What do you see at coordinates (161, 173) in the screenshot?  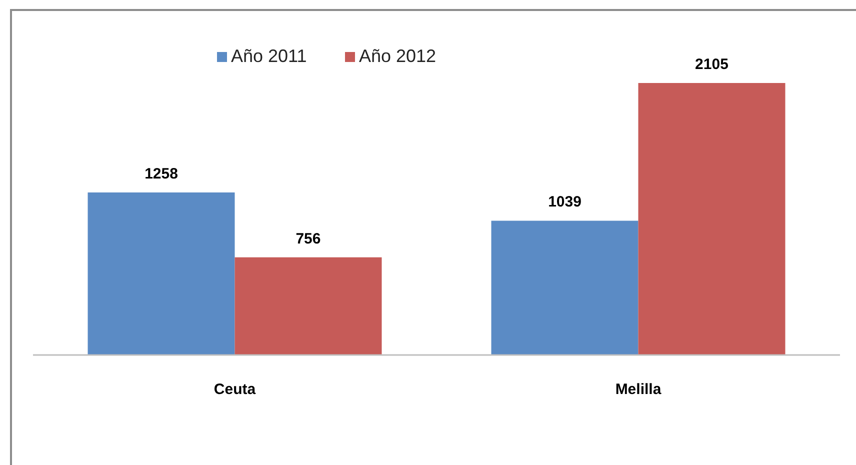 I see `data-label: 1258` at bounding box center [161, 173].